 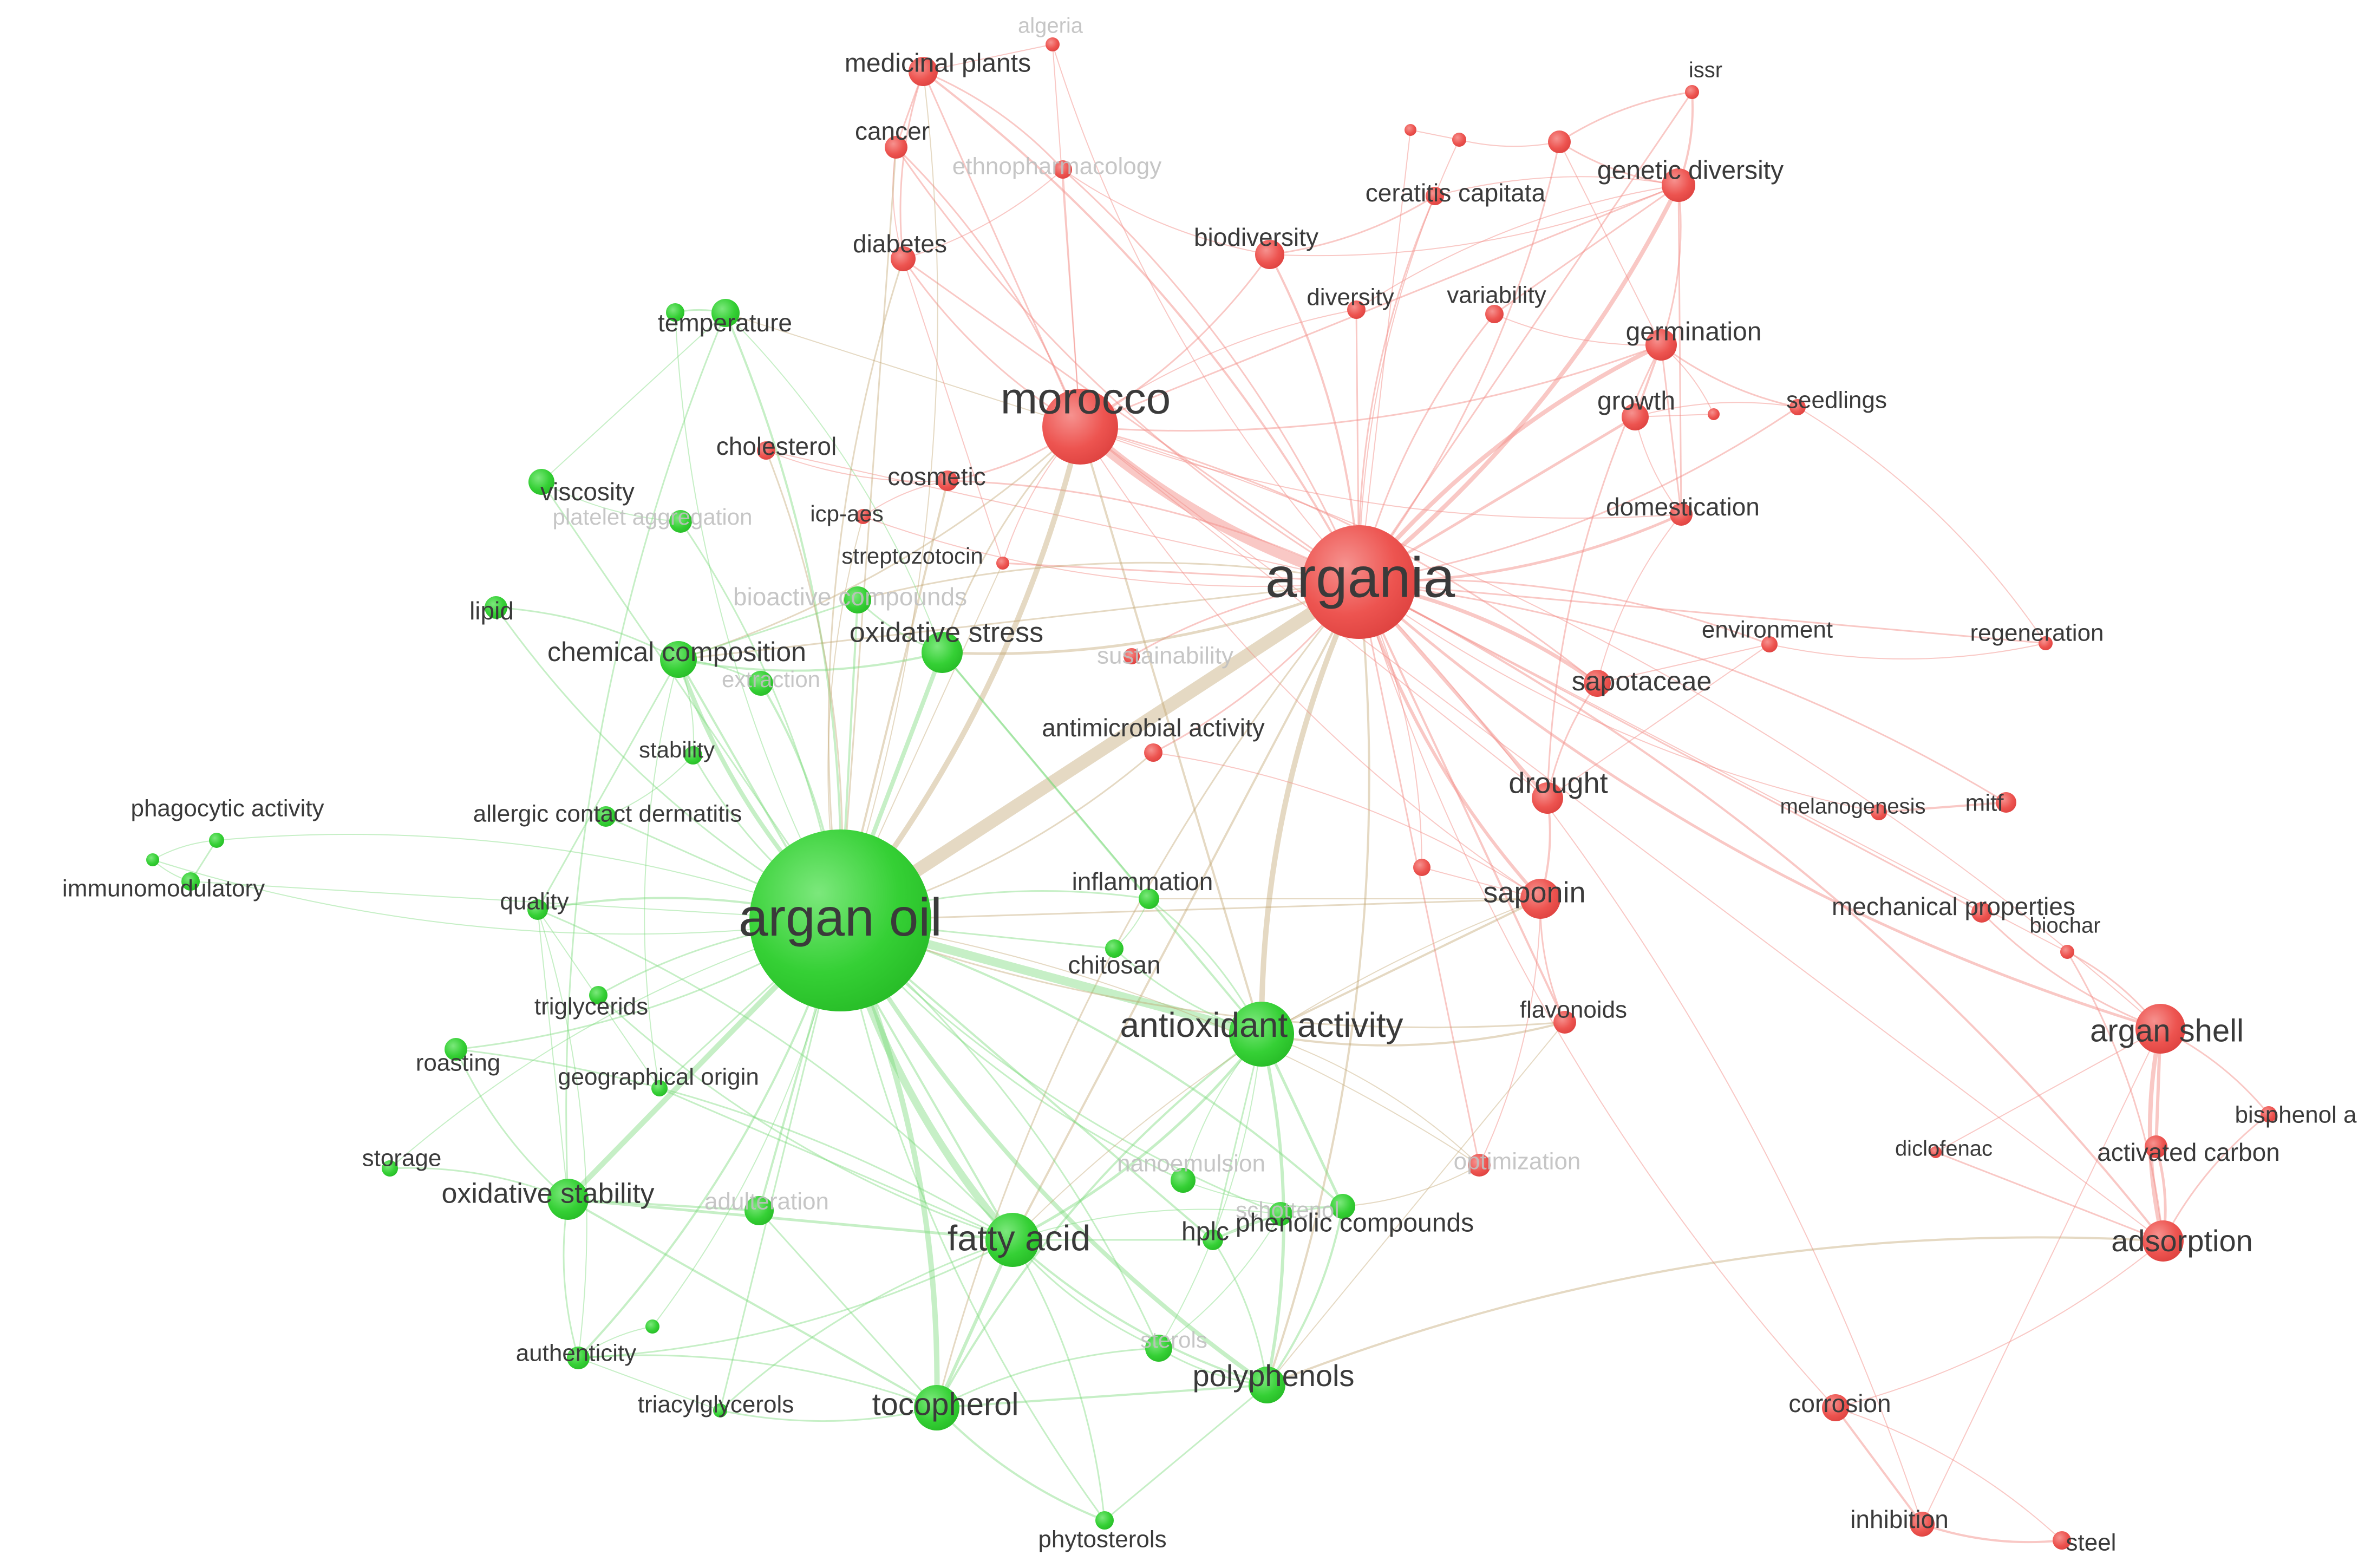 I want to click on node-schottenol, so click(x=1280, y=1214).